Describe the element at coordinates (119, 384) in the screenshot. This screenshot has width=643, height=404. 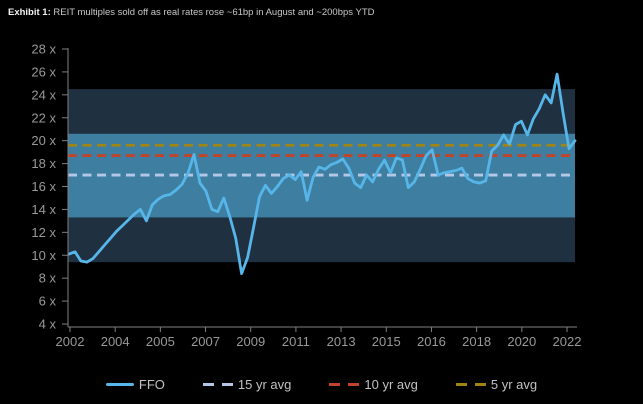
I see `ffo-line-swatch` at that location.